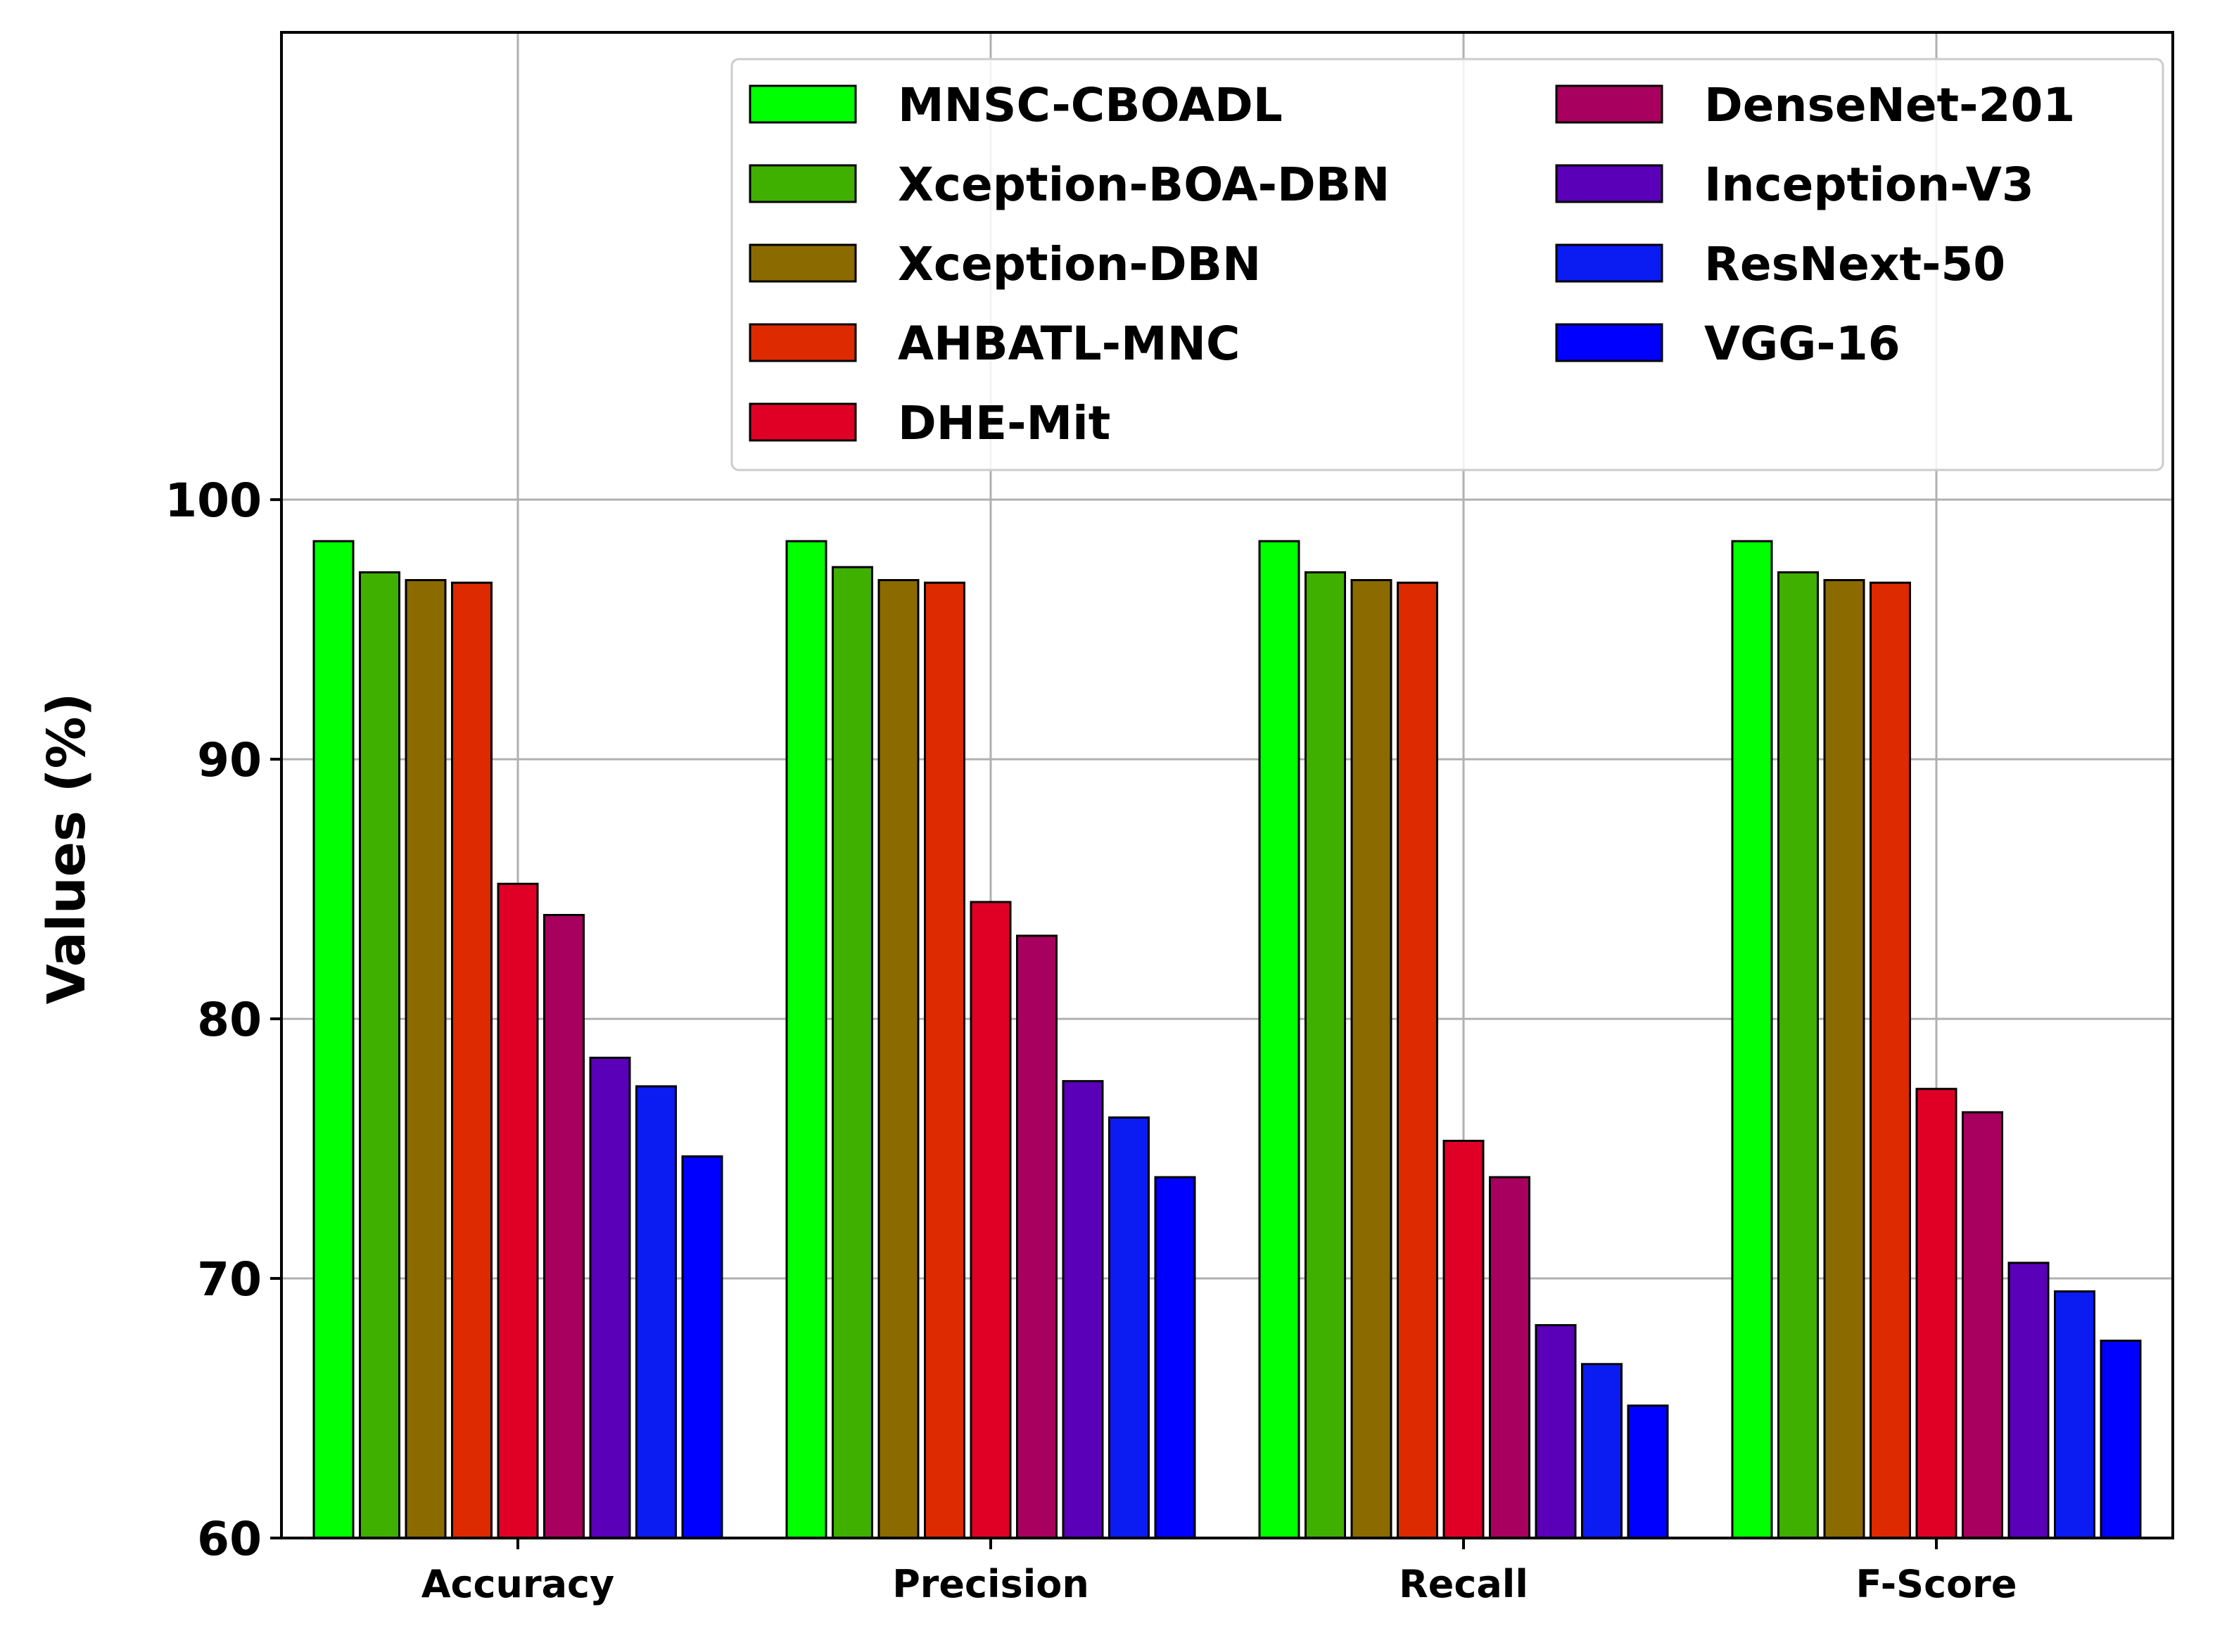 Image resolution: width=2215 pixels, height=1652 pixels. I want to click on bar-xception-dbn-accuracy, so click(426, 1059).